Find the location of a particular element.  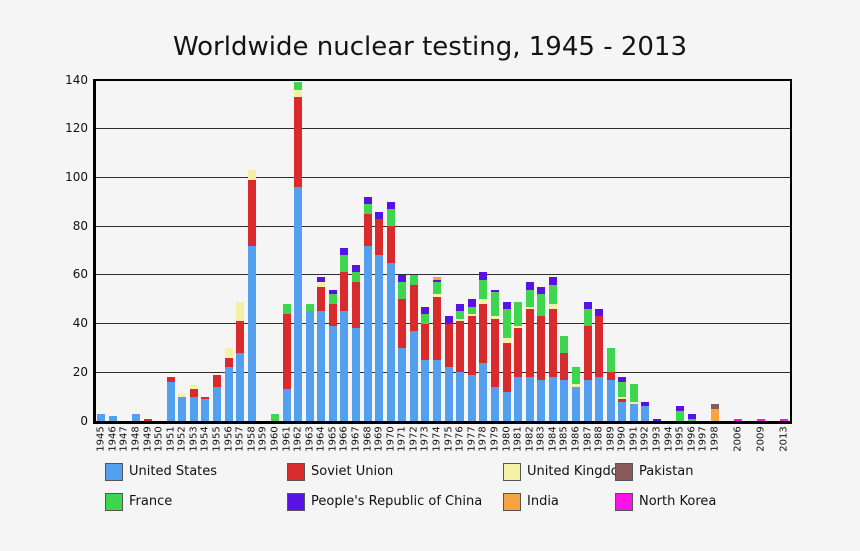

stacked-bar-1946 is located at coordinates (112, 418).